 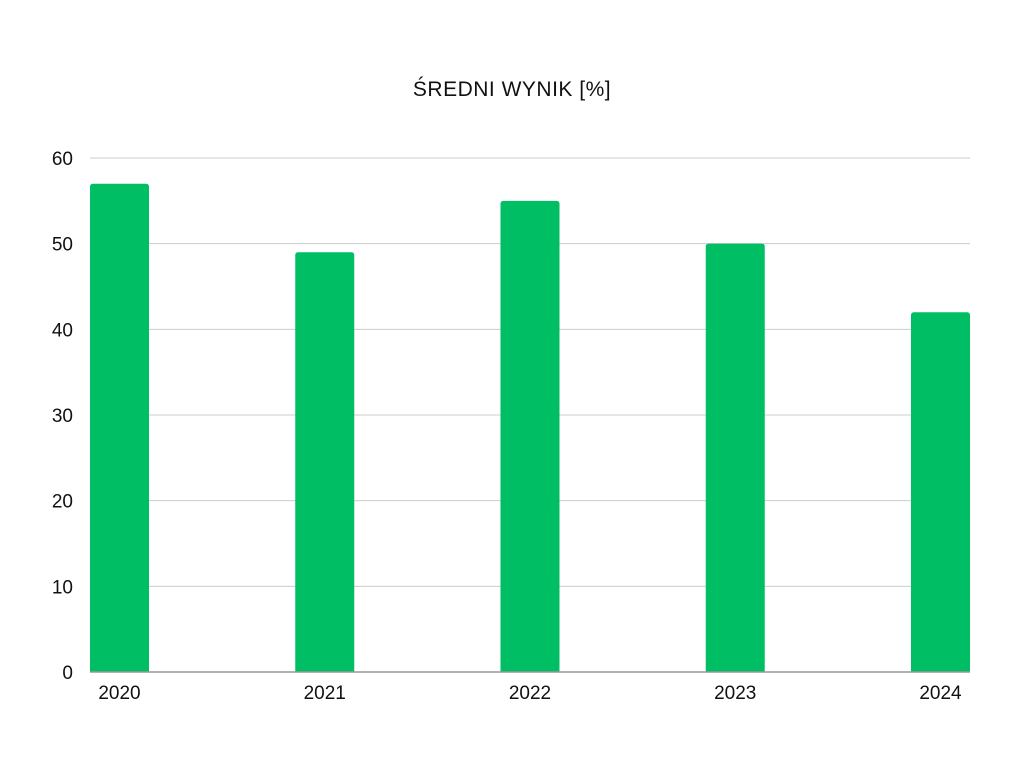 I want to click on x-tick-label: 2023, so click(x=735, y=693).